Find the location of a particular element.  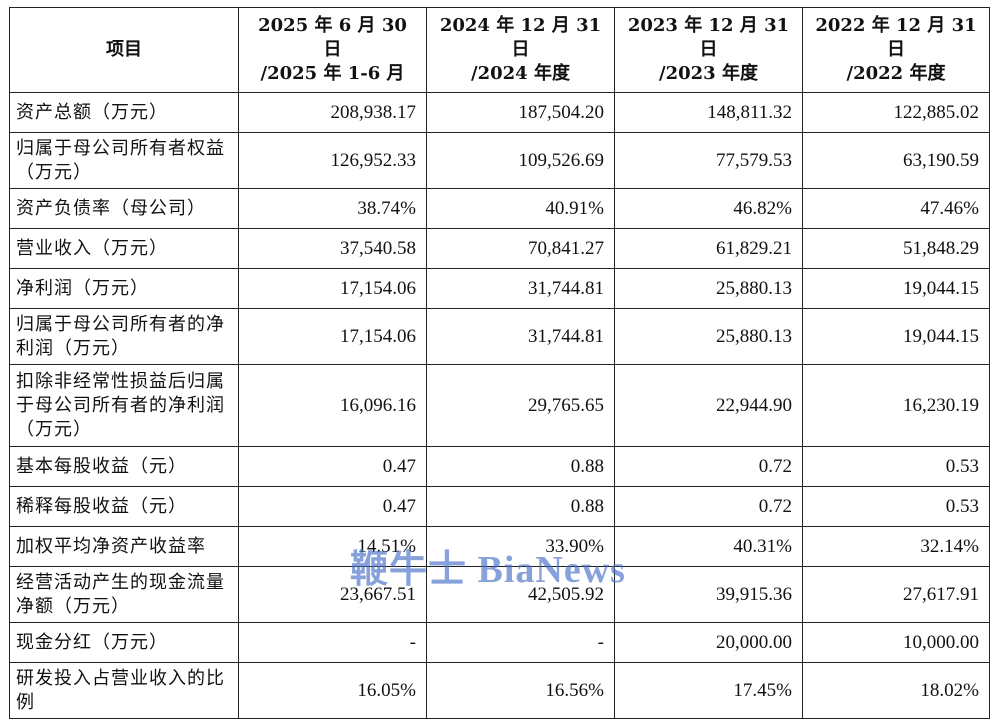

cell-value: 122,885.02 is located at coordinates (896, 112).